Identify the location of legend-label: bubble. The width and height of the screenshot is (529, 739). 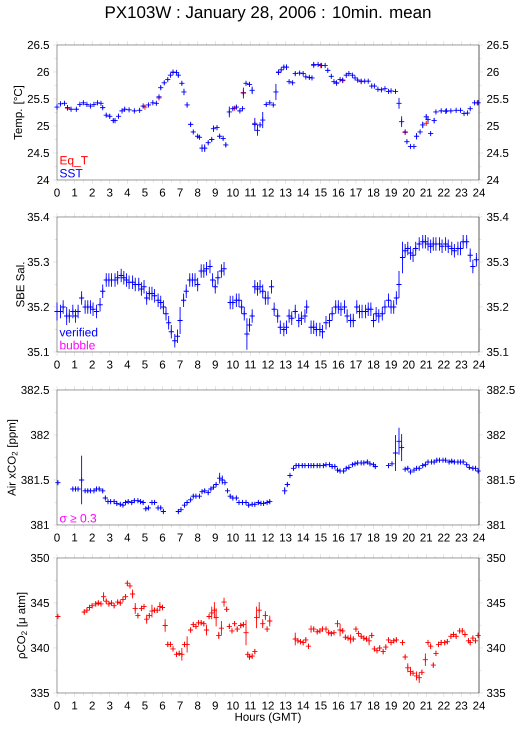
(77, 345).